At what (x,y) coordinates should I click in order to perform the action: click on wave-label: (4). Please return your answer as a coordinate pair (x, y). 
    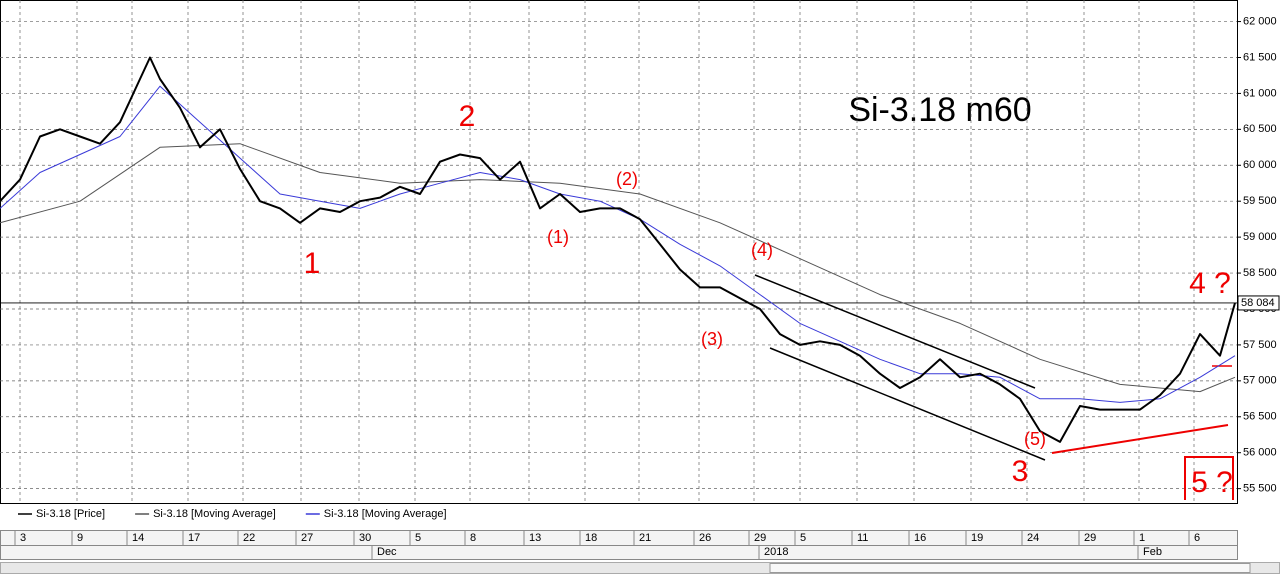
    Looking at the image, I should click on (762, 250).